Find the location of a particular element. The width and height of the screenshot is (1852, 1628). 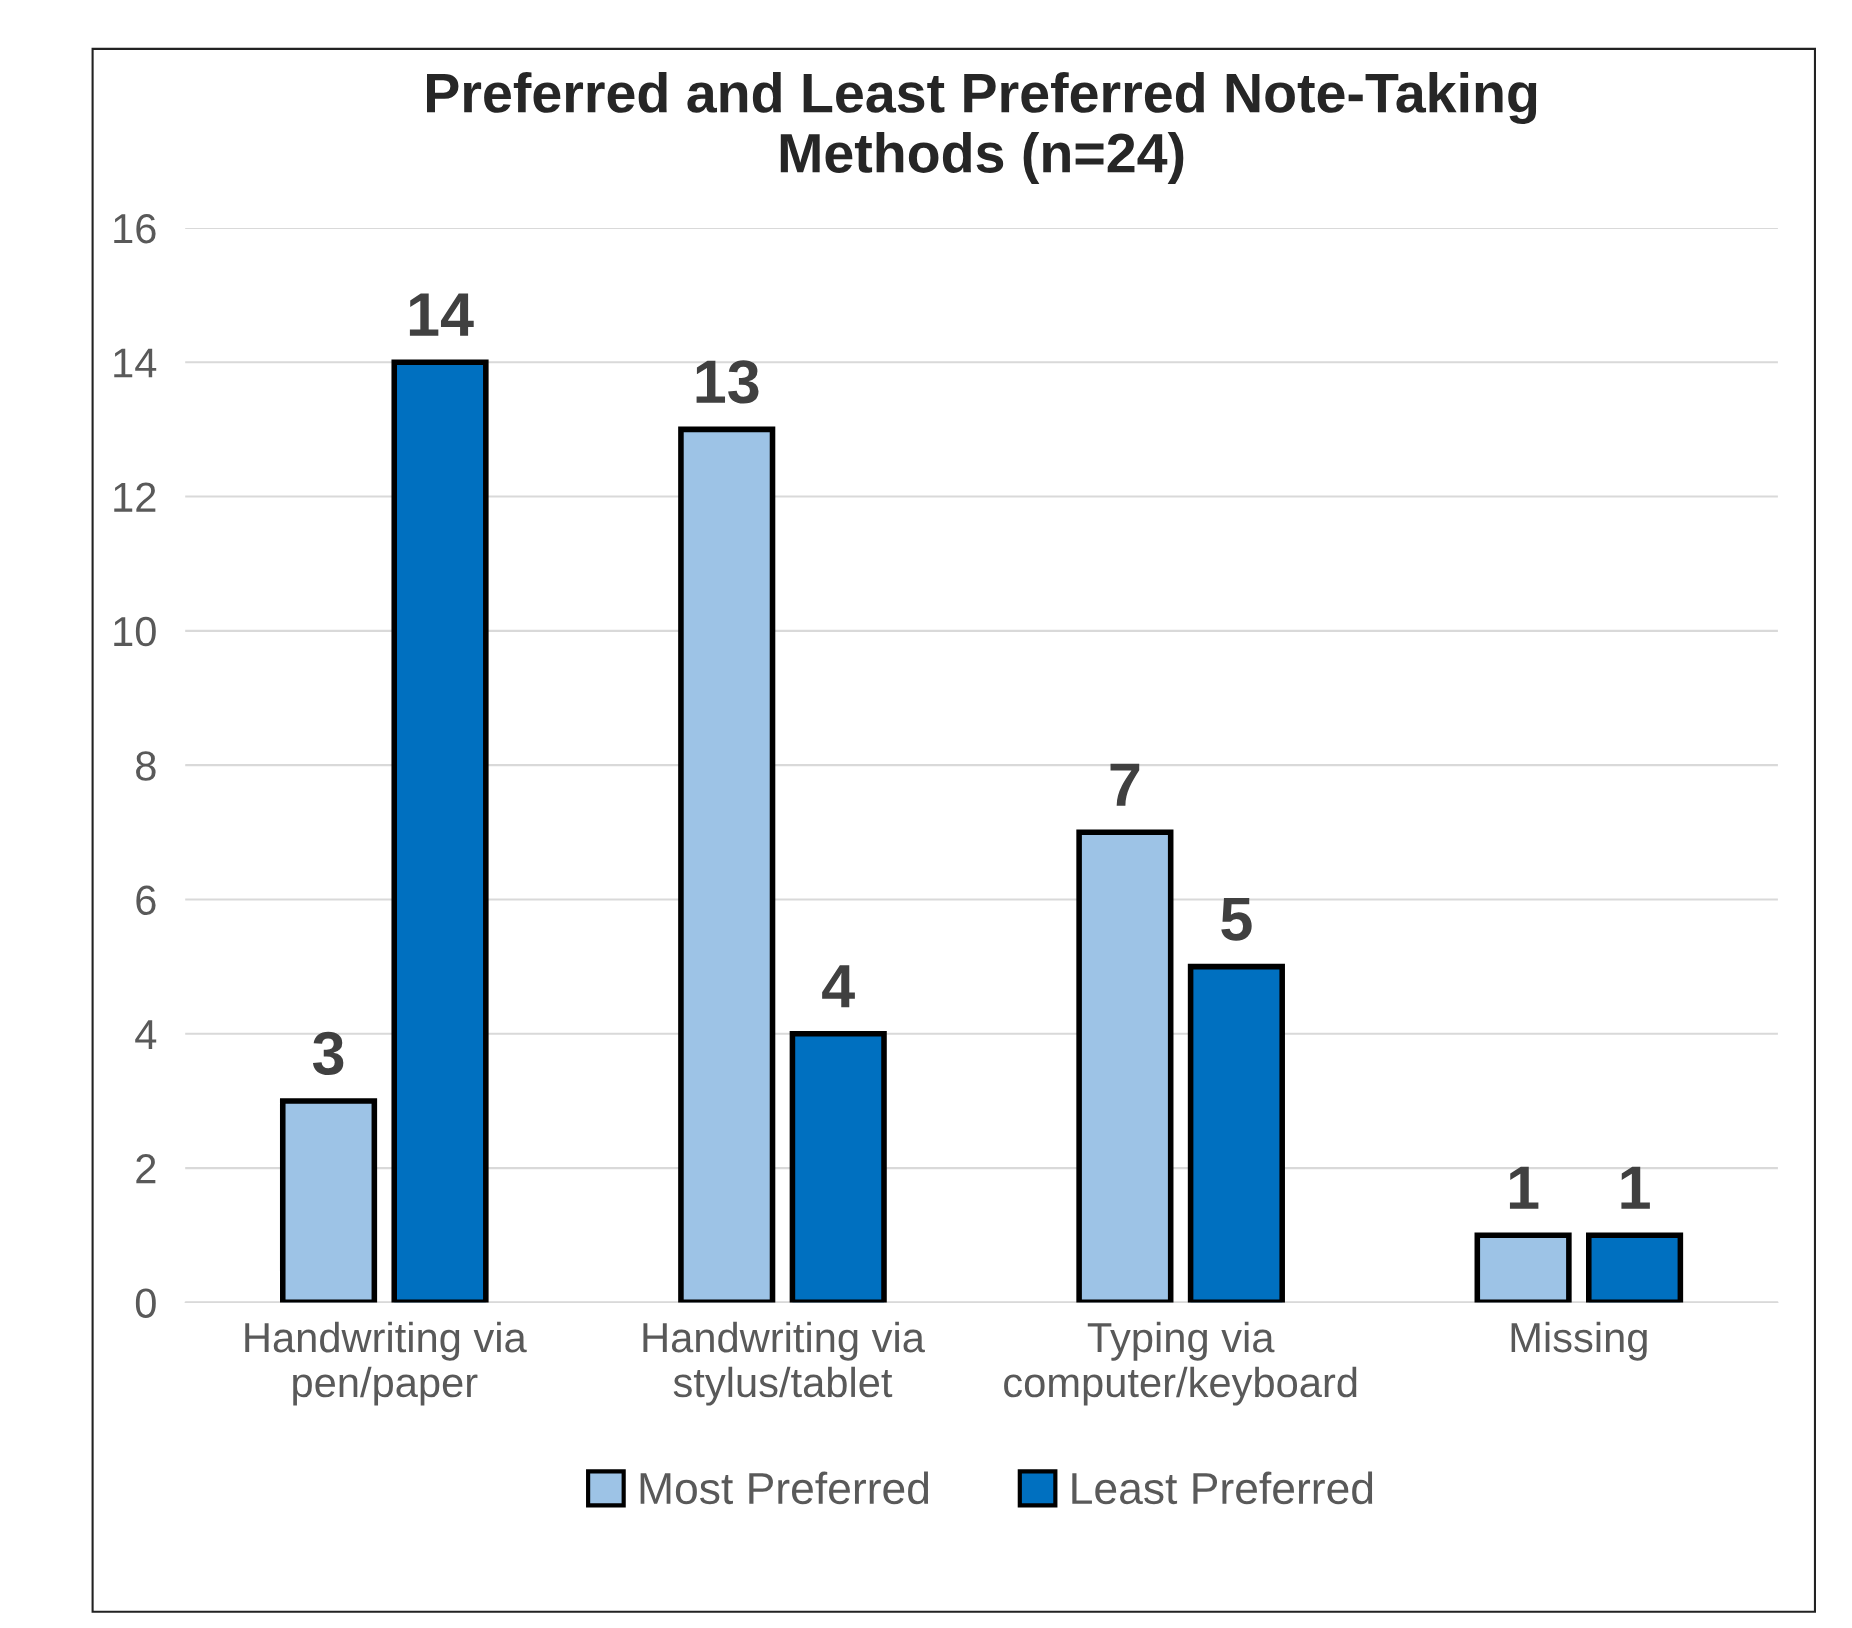

x-tick-label: Handwriting via stylus/tablet is located at coordinates (784, 1363).